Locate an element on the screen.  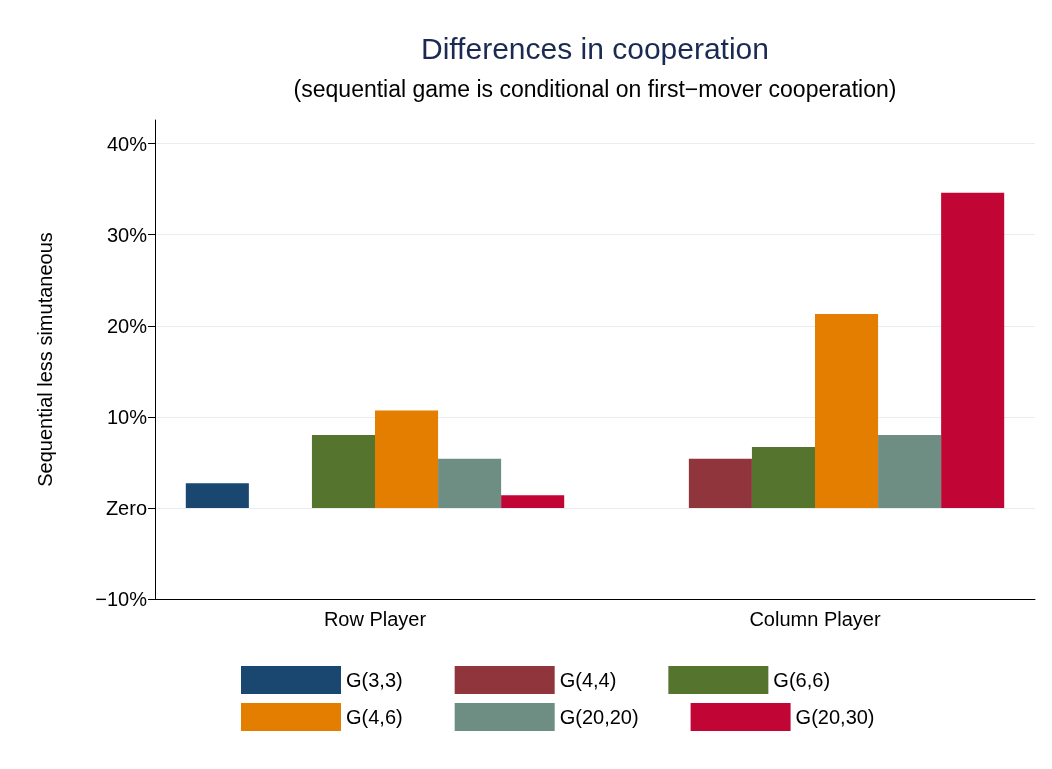
x-tick-label: Column Player is located at coordinates (815, 619).